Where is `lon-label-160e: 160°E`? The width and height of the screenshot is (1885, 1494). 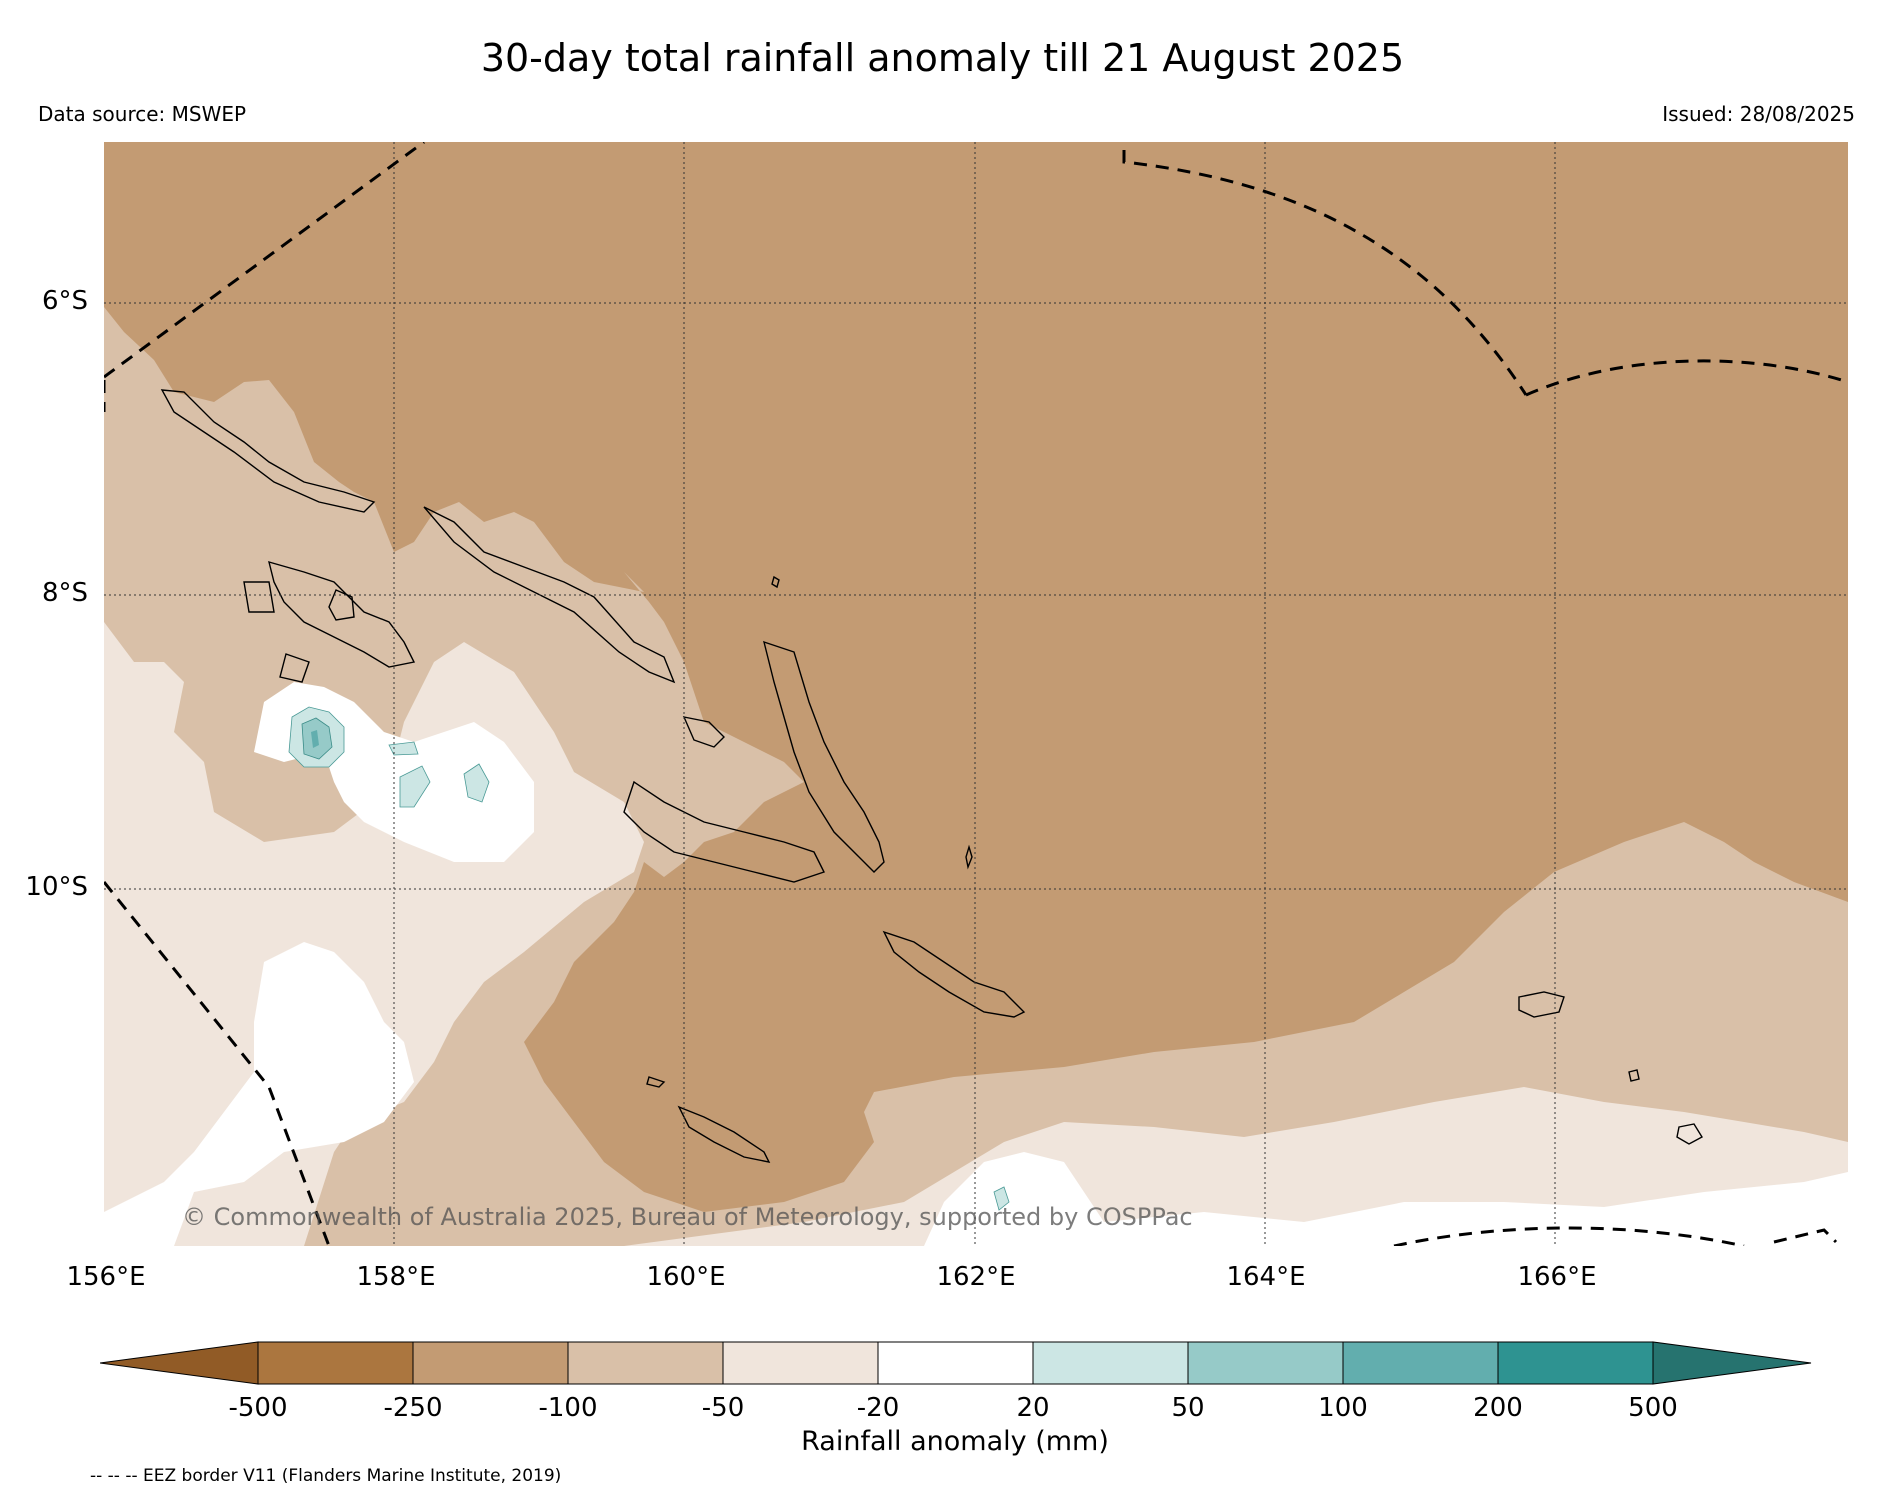
lon-label-160e: 160°E is located at coordinates (686, 1277).